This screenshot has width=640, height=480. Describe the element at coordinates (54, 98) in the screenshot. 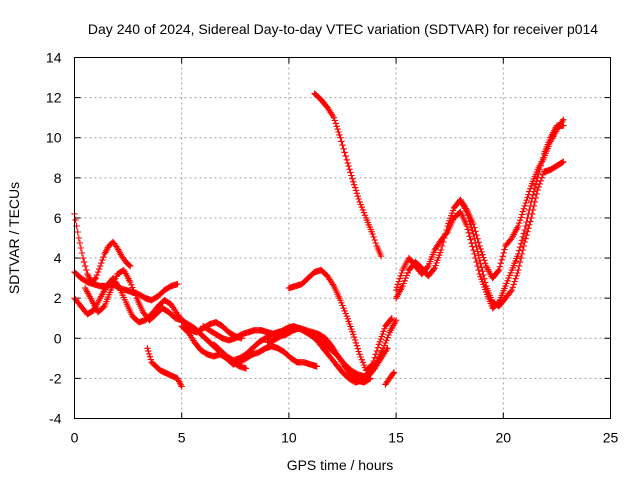

I see `y-tick-label: 12` at that location.